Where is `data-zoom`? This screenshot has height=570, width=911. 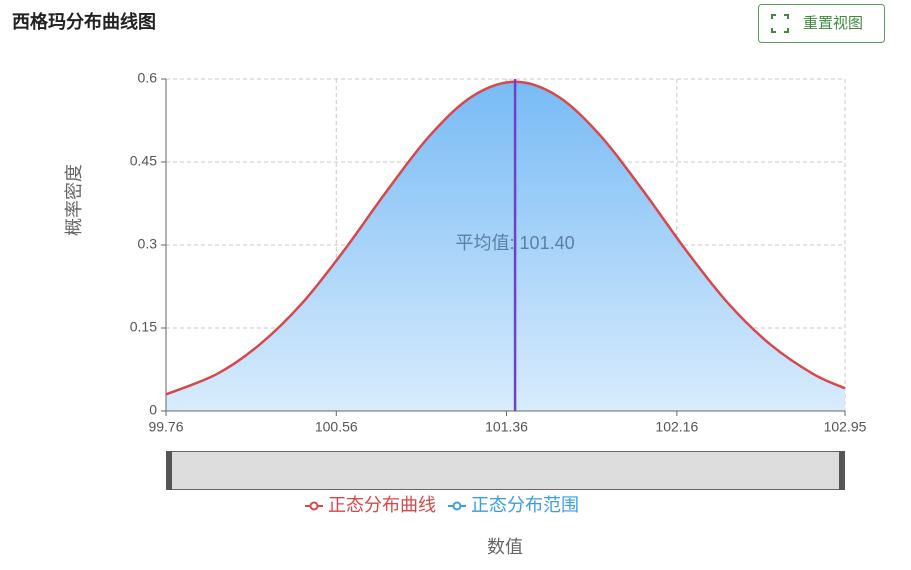 data-zoom is located at coordinates (505, 470).